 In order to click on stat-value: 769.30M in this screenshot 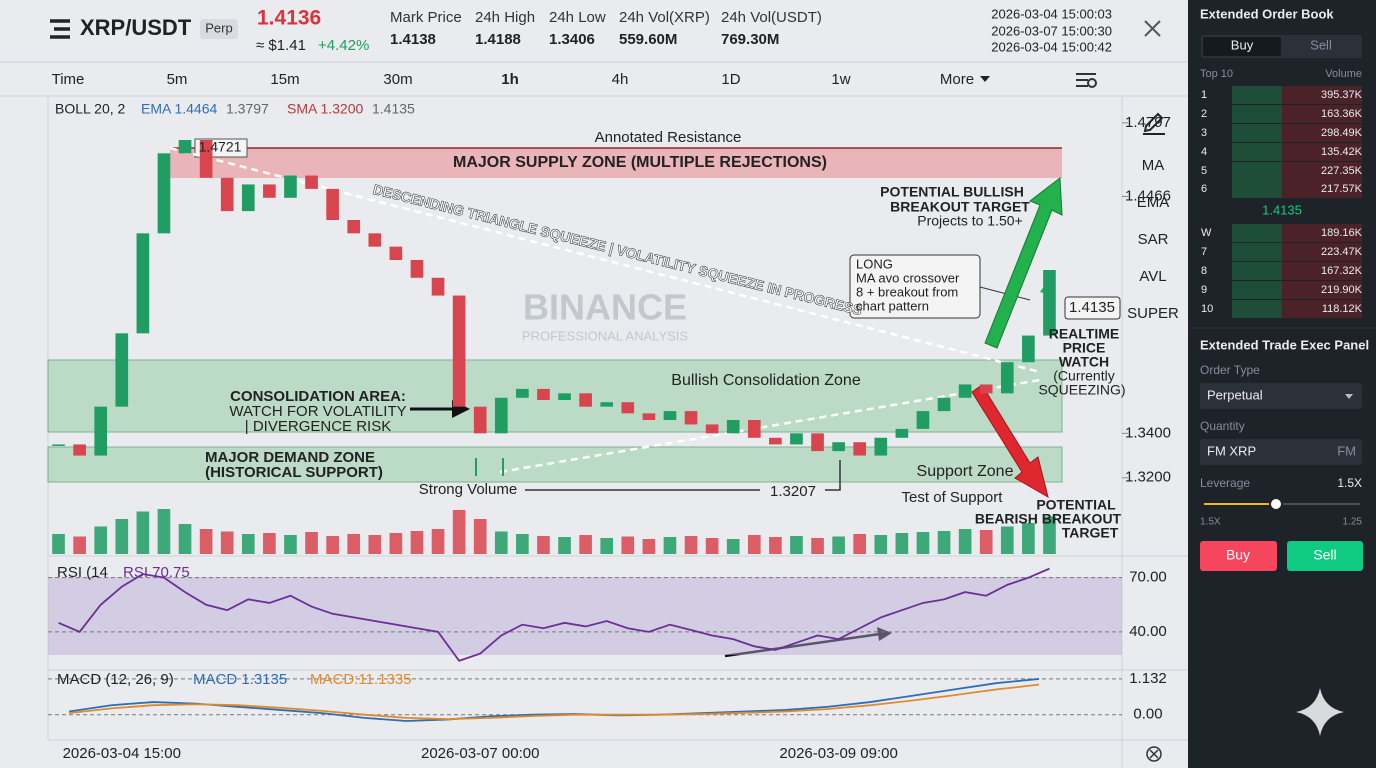, I will do `click(750, 39)`.